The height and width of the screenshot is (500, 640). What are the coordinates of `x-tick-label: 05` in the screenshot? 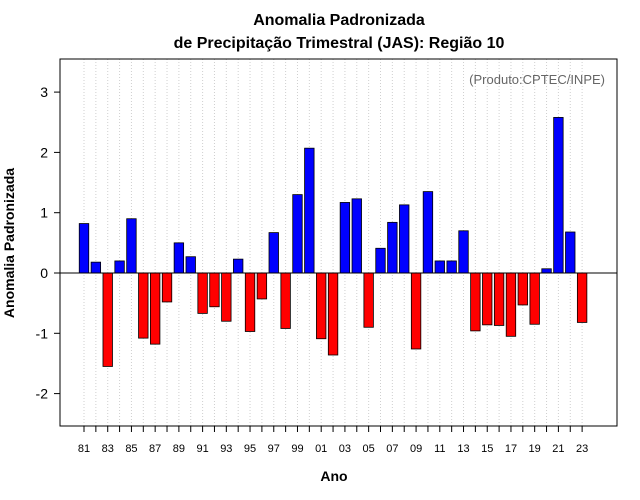 It's located at (369, 449).